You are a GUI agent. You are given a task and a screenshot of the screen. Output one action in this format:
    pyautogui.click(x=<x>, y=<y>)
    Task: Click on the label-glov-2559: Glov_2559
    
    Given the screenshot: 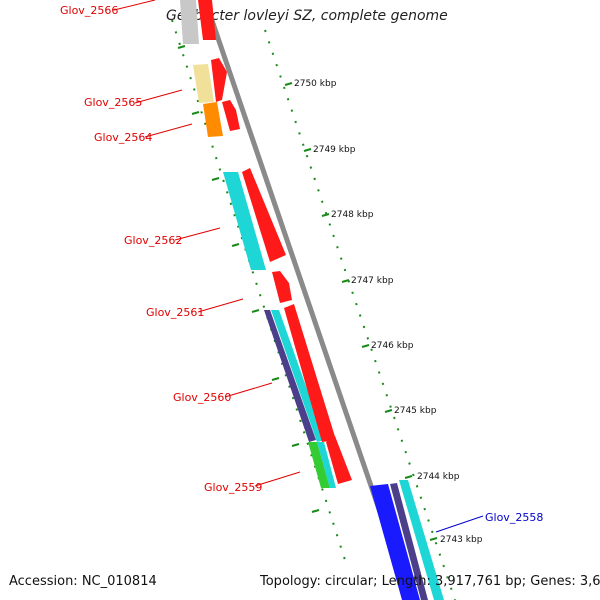 What is the action you would take?
    pyautogui.click(x=252, y=482)
    